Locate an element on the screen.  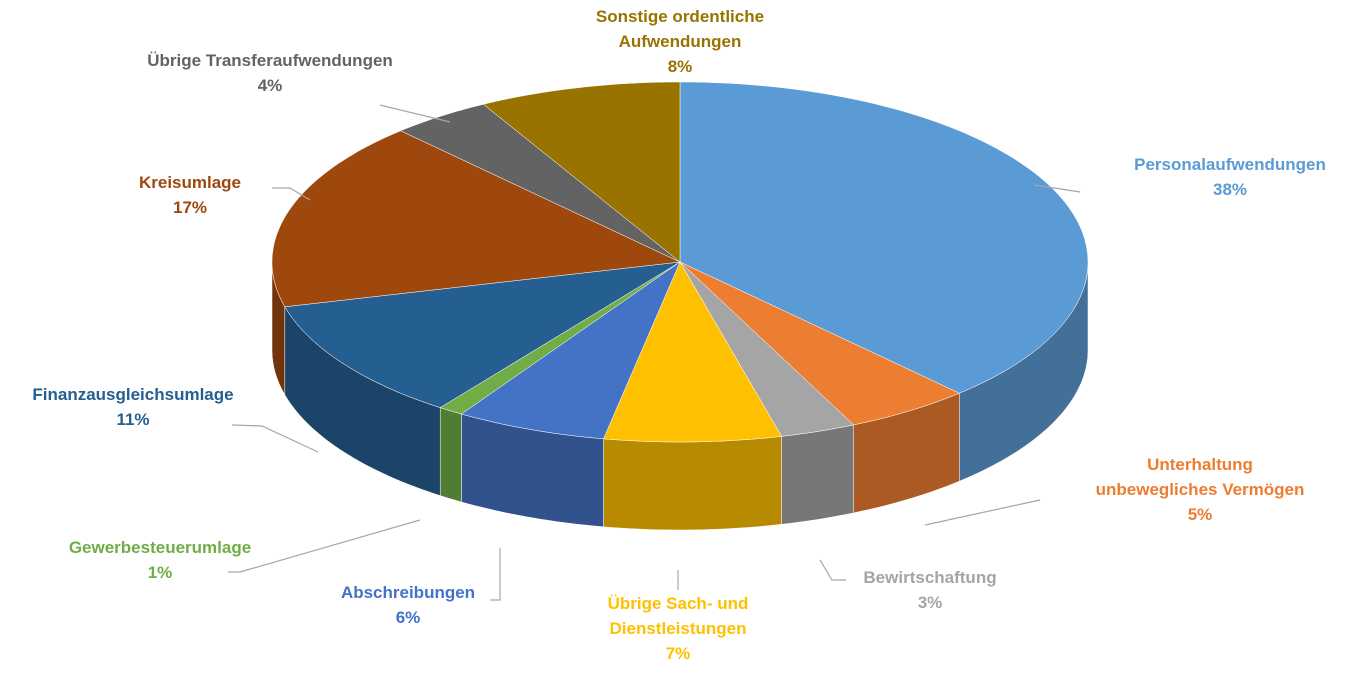
data-label: Gewerbesteuerumlage 1% is located at coordinates (160, 560).